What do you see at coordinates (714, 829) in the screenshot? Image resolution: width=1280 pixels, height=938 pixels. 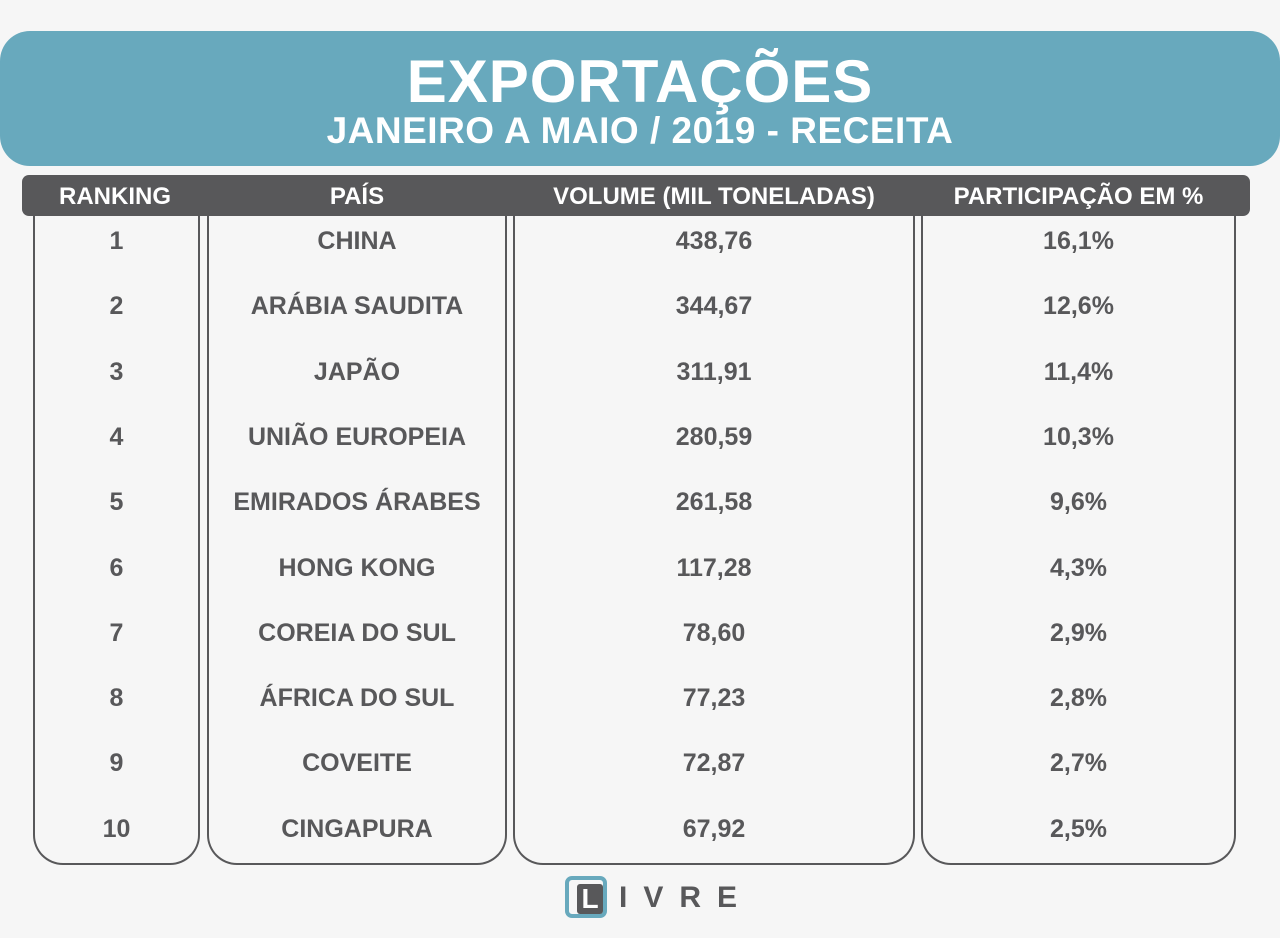 I see `cell-volume: 67,92` at bounding box center [714, 829].